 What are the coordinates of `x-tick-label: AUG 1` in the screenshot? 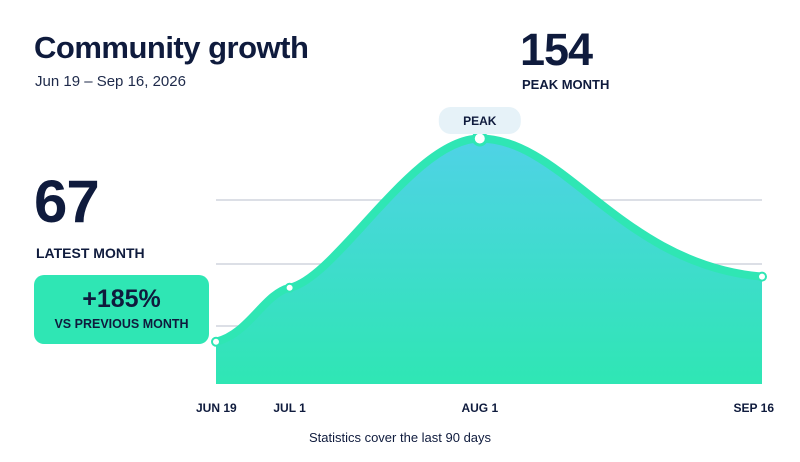 It's located at (479, 408).